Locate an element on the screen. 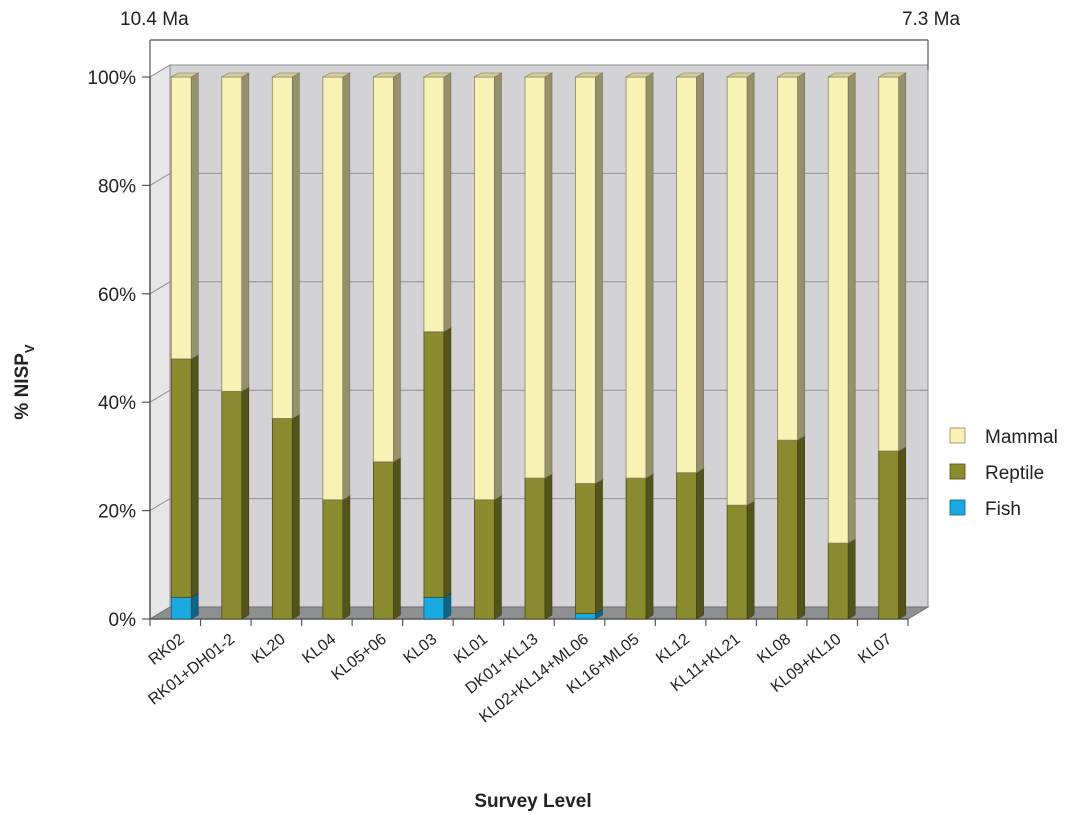 The height and width of the screenshot is (821, 1084). x-tick-label: KL07 is located at coordinates (875, 649).